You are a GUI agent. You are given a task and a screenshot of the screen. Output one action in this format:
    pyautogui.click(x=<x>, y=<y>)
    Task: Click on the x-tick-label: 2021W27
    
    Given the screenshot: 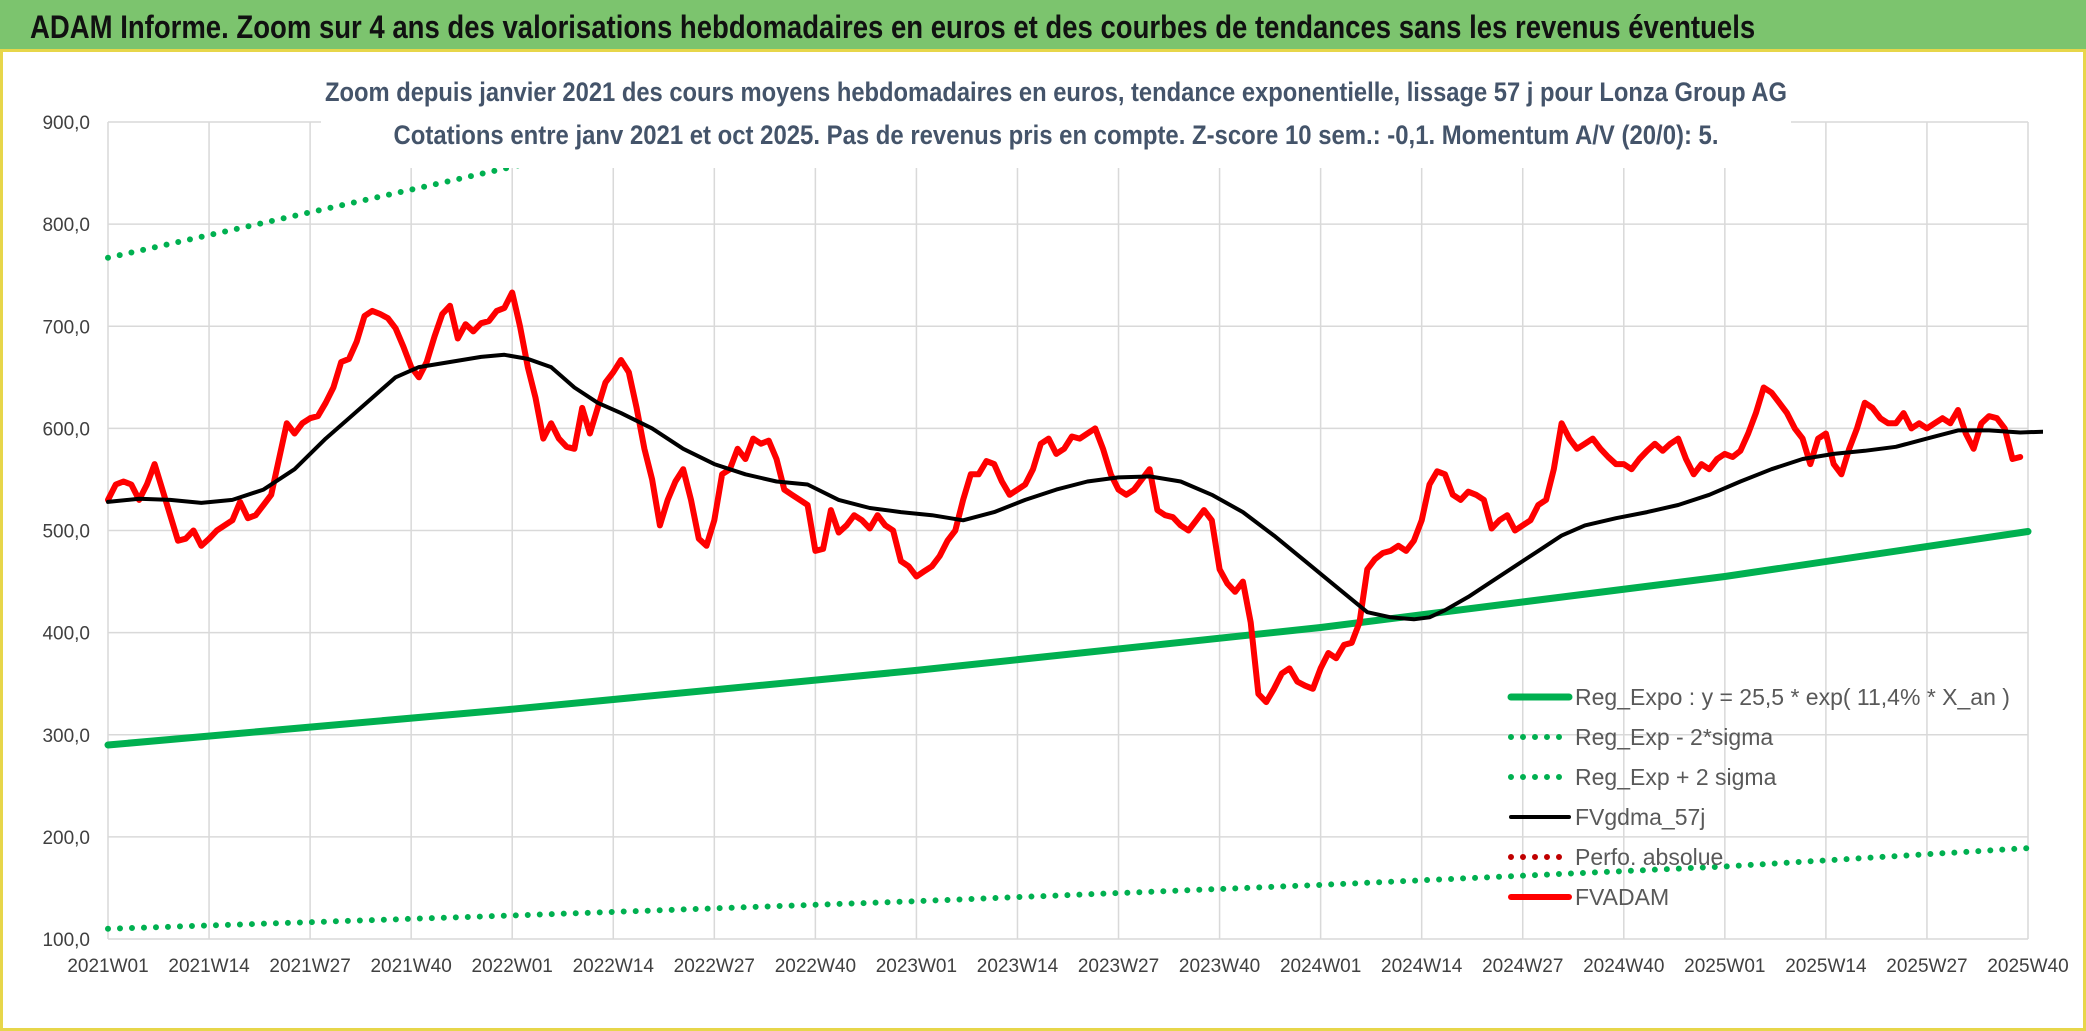 What is the action you would take?
    pyautogui.click(x=309, y=966)
    